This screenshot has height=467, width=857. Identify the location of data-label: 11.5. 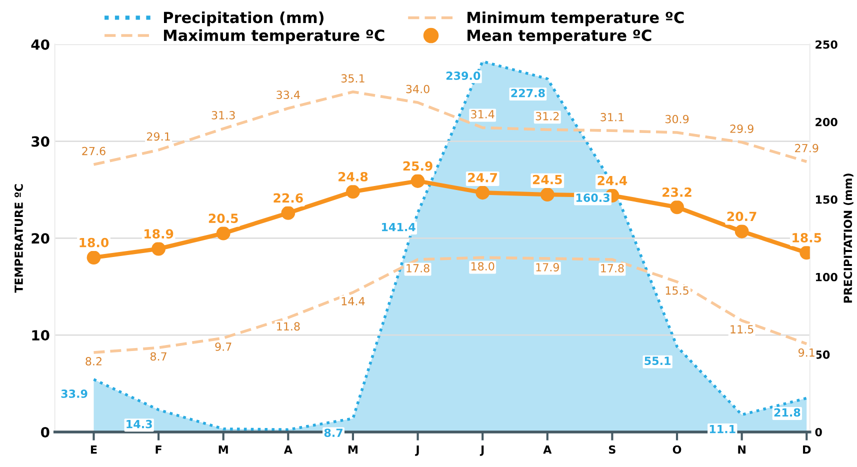
(742, 329).